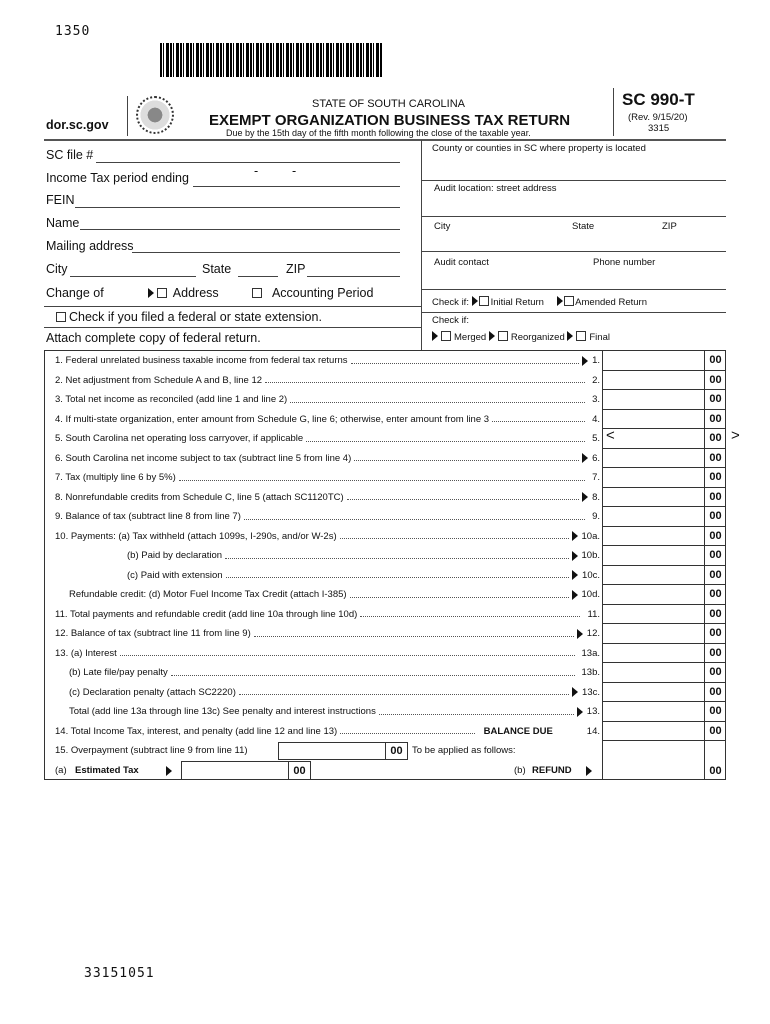  Describe the element at coordinates (237, 207) in the screenshot. I see `fein-input` at that location.